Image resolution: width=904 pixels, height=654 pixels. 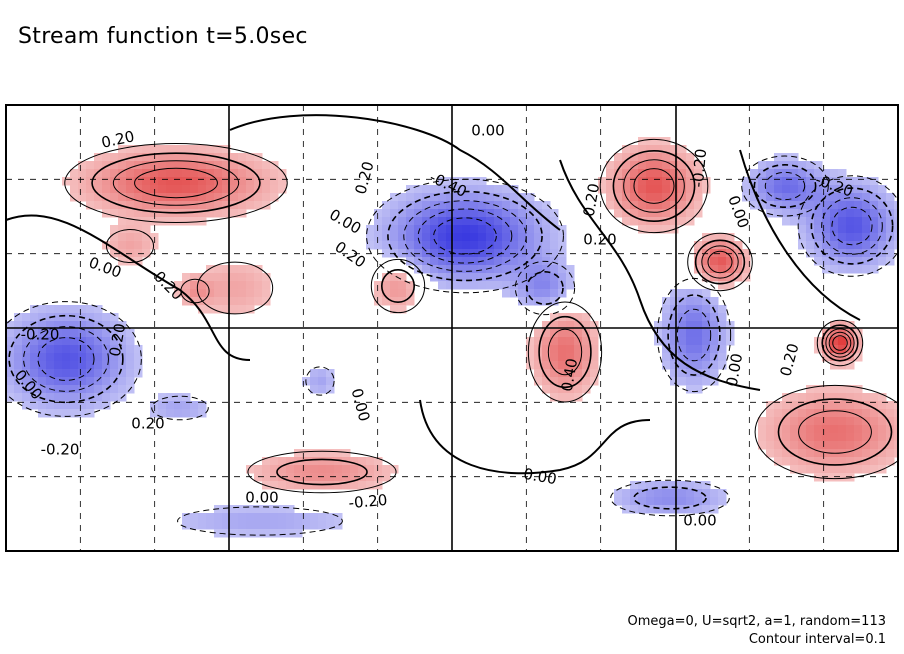 I want to click on contour-label: -0.20, so click(x=40, y=335).